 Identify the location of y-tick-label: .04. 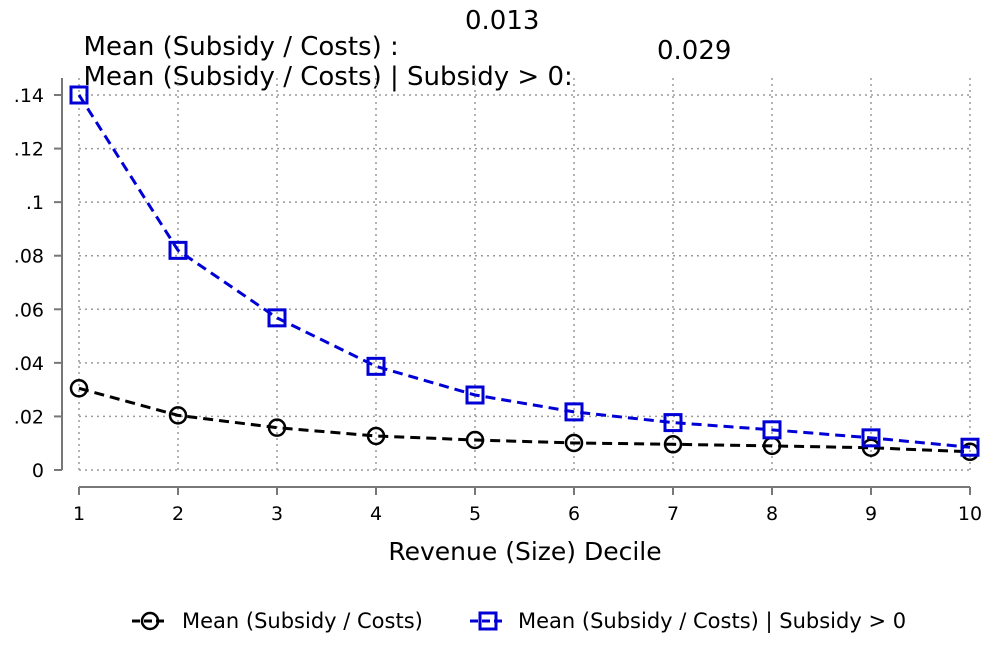
(29, 364).